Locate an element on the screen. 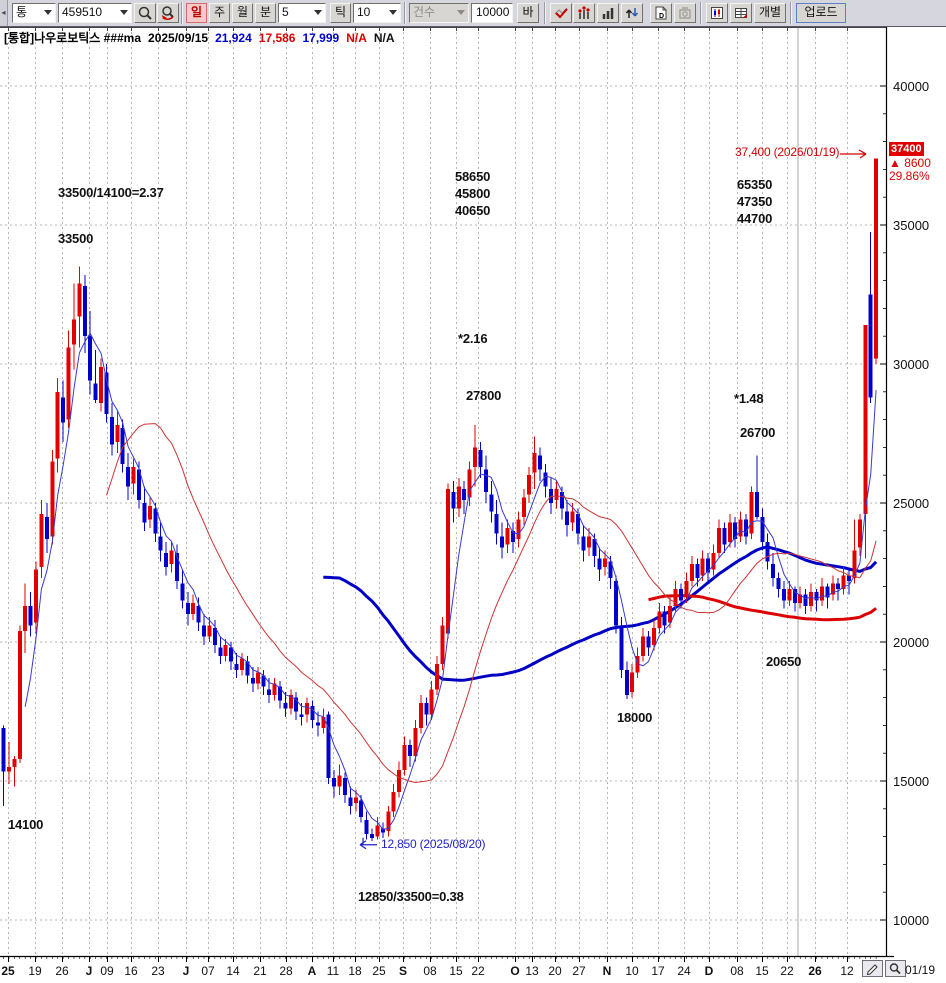 The width and height of the screenshot is (946, 983). svg-text: 40000 is located at coordinates (911, 86).